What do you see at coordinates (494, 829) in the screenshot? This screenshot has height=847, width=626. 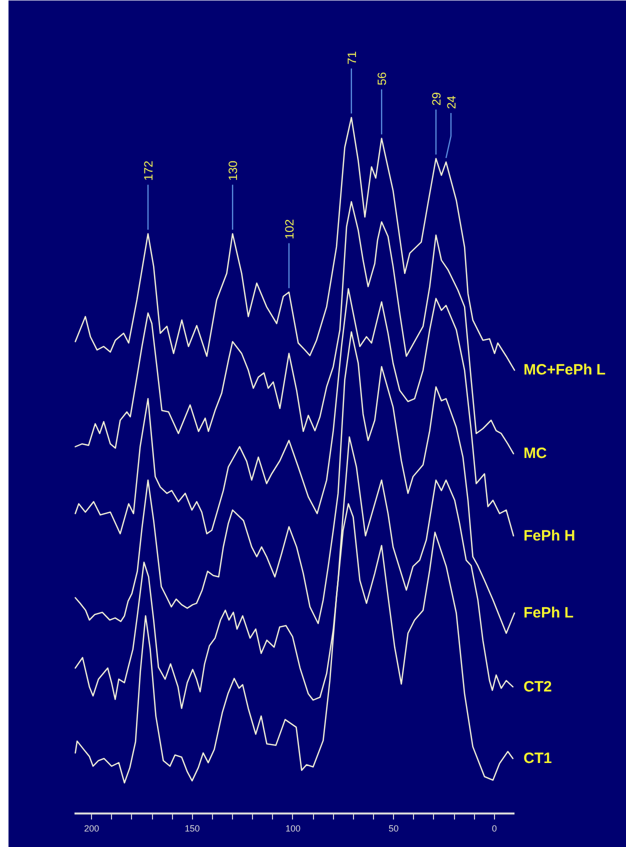 I see `x-tick-label: 0` at bounding box center [494, 829].